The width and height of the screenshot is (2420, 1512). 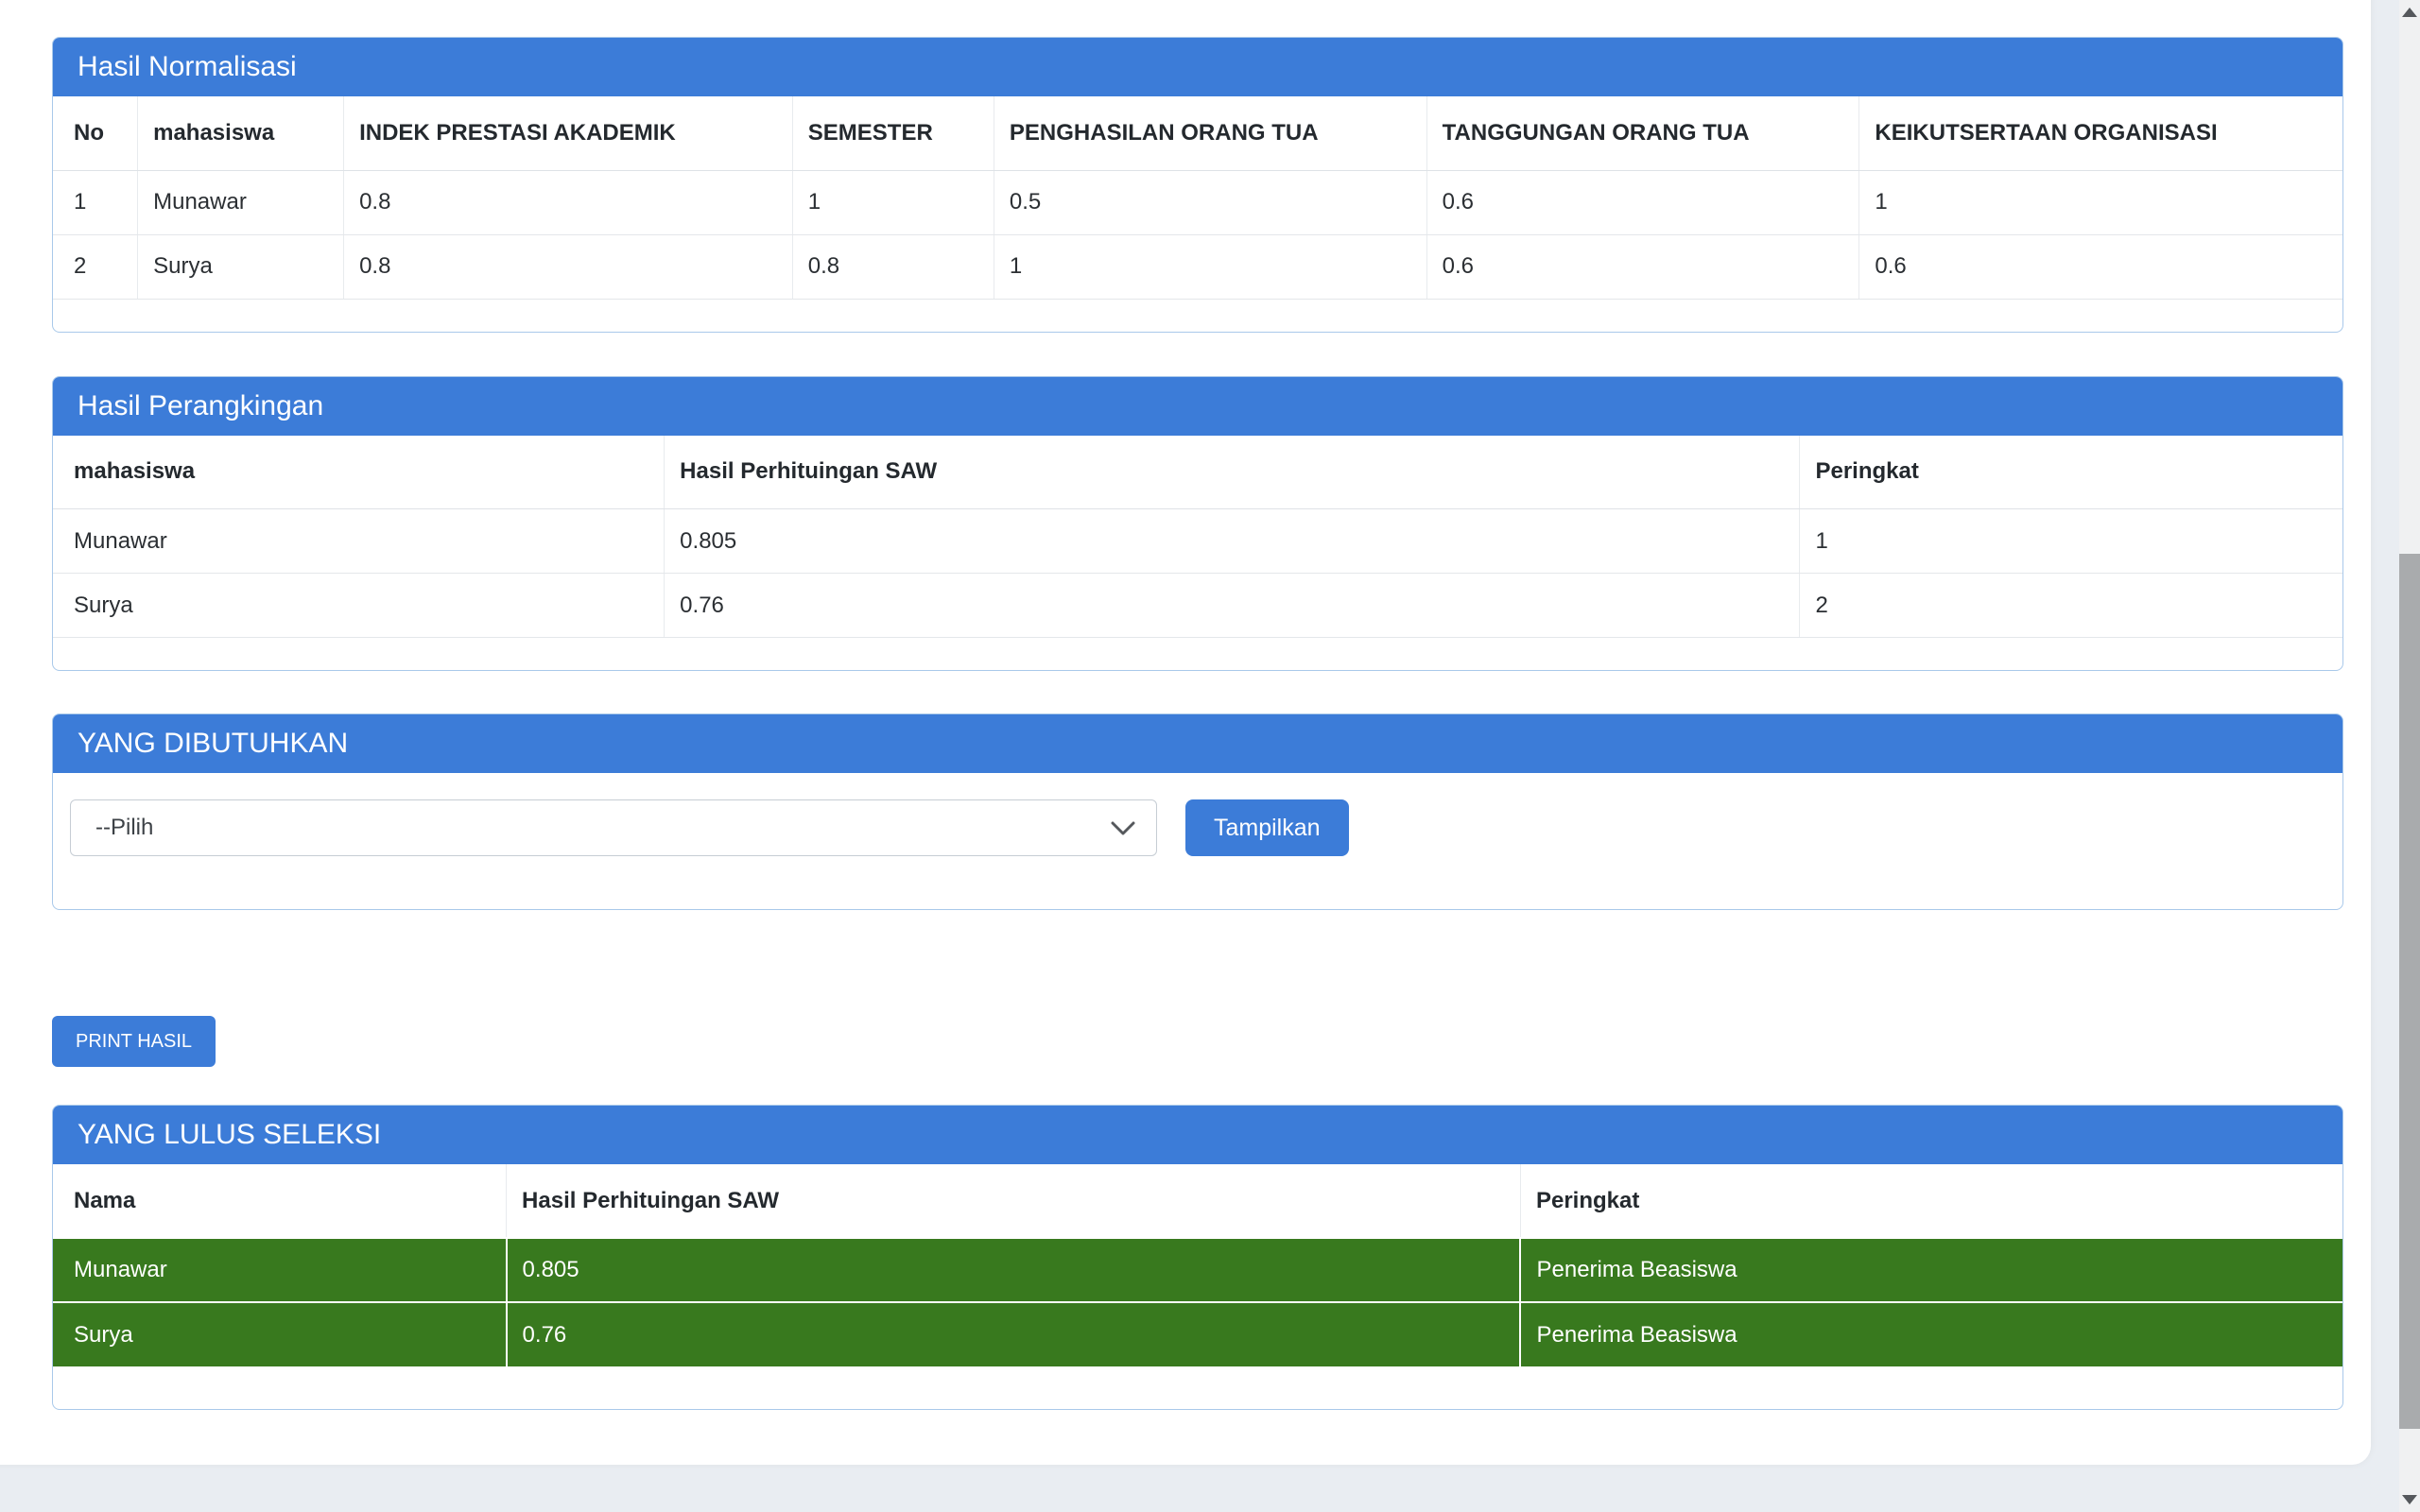 I want to click on table-row-success: Munawar 0.805 Penerima Beasiswa, so click(x=1197, y=1269).